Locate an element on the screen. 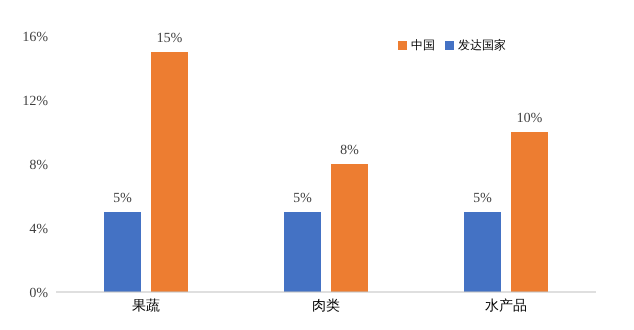 Image resolution: width=634 pixels, height=330 pixels. data-label: 15% is located at coordinates (169, 38).